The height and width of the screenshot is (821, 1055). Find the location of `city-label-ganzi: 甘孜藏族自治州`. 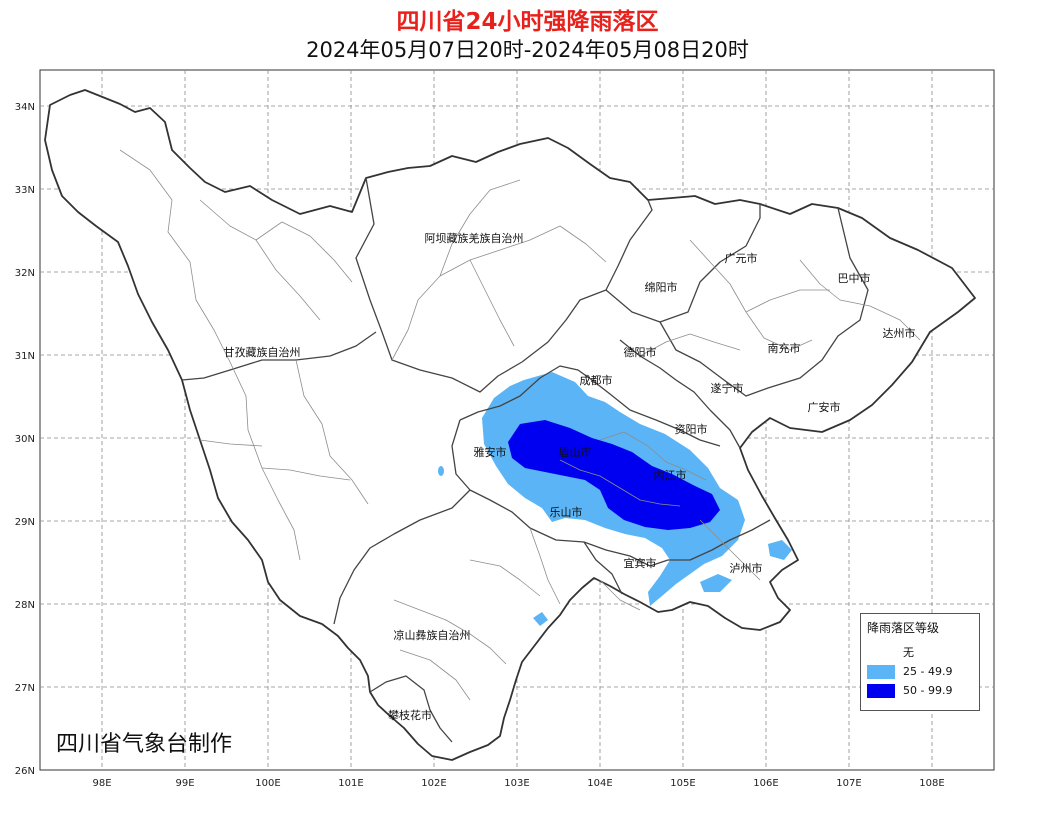

city-label-ganzi: 甘孜藏族自治州 is located at coordinates (262, 352).